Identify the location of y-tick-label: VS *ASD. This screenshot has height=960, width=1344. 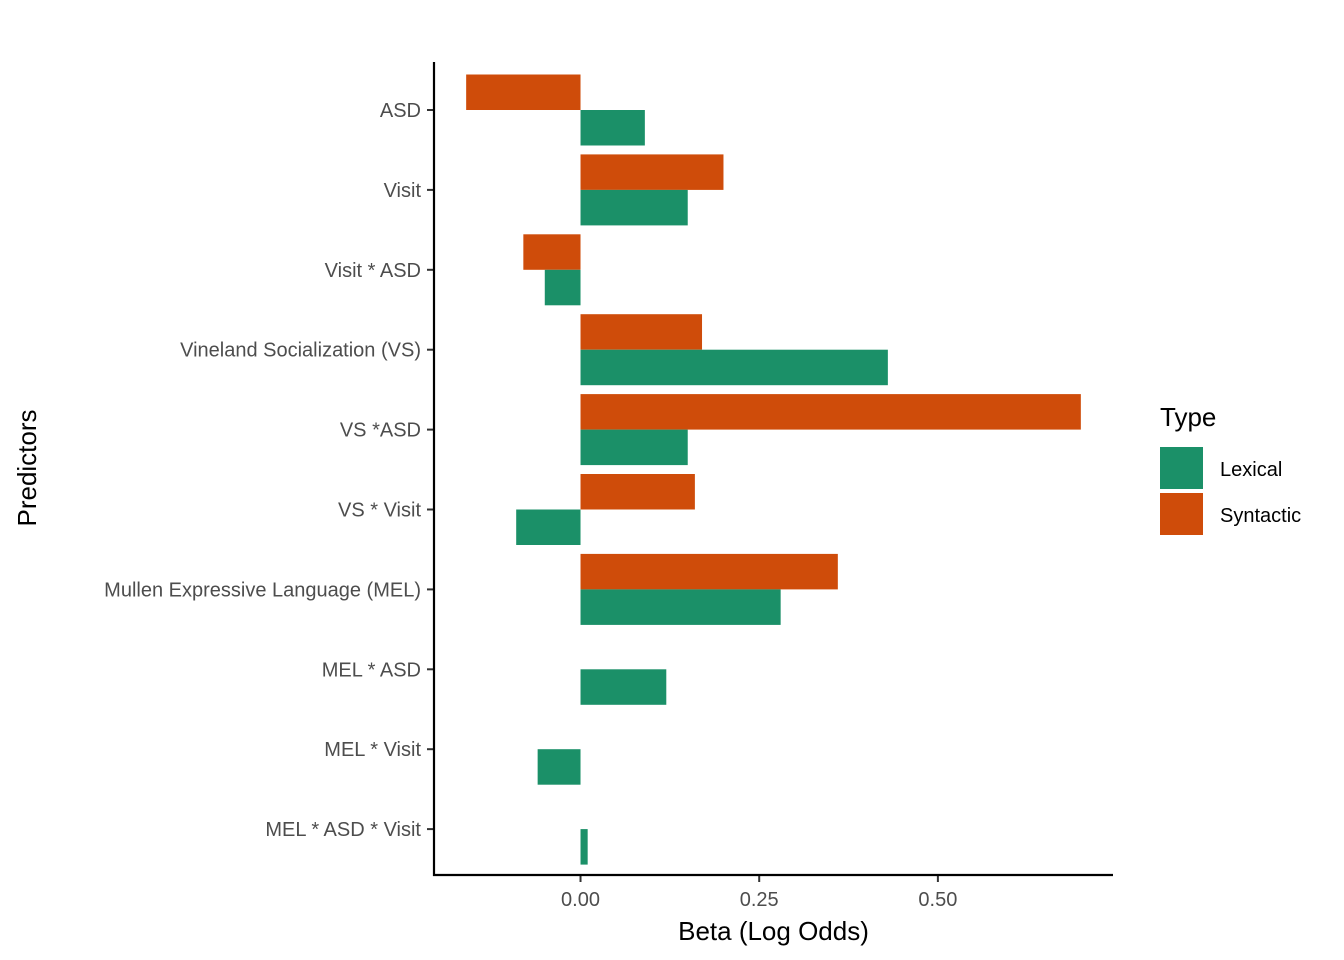
(380, 431).